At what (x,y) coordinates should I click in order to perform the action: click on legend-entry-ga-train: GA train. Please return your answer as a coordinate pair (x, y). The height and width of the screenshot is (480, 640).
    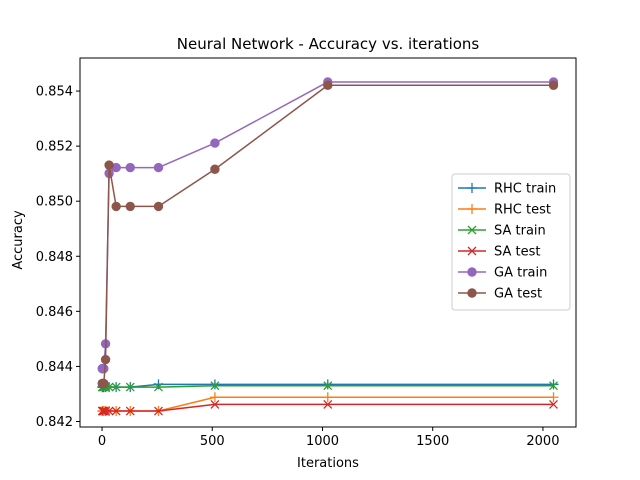
    Looking at the image, I should click on (502, 273).